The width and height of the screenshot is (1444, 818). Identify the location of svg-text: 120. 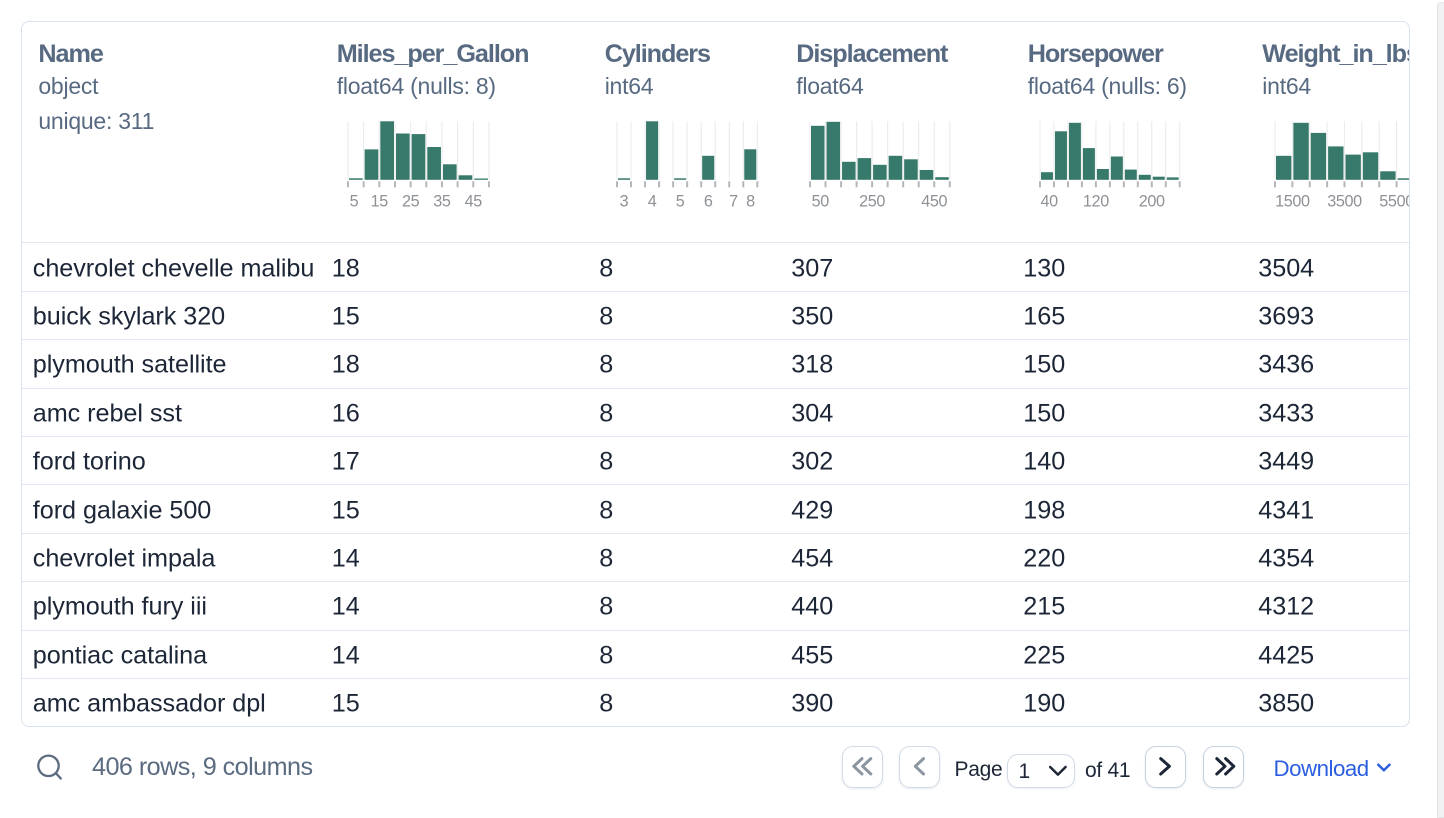
(1096, 202).